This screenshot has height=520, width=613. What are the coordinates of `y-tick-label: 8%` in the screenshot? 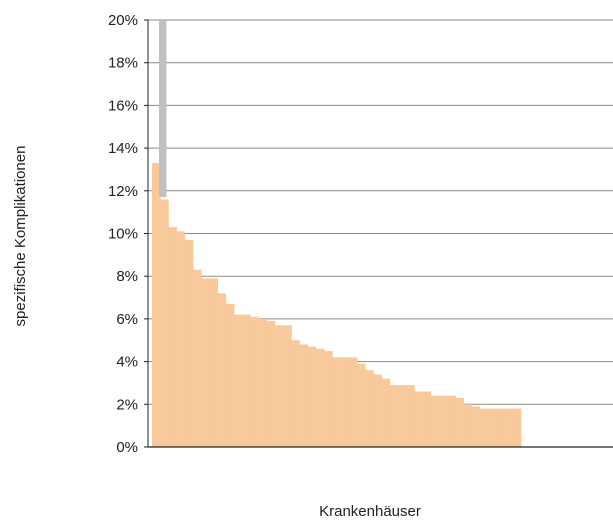 It's located at (127, 276).